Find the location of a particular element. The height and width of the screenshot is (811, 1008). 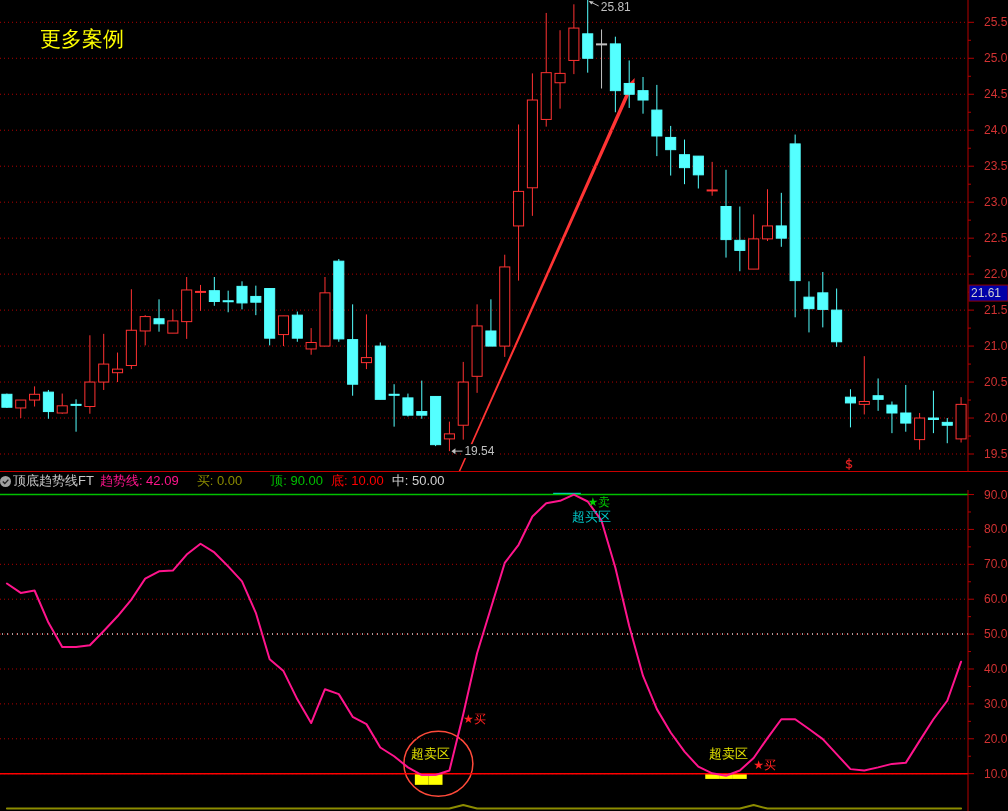

y-tick-label: 80.0 is located at coordinates (996, 529).